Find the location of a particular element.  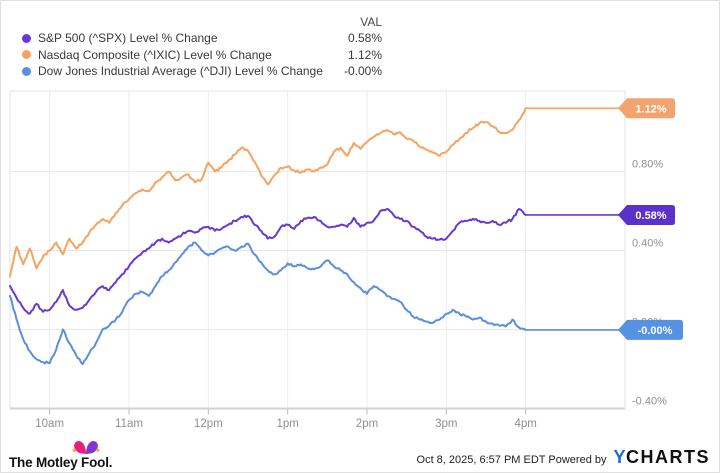

value-badge-ixic is located at coordinates (646, 108).